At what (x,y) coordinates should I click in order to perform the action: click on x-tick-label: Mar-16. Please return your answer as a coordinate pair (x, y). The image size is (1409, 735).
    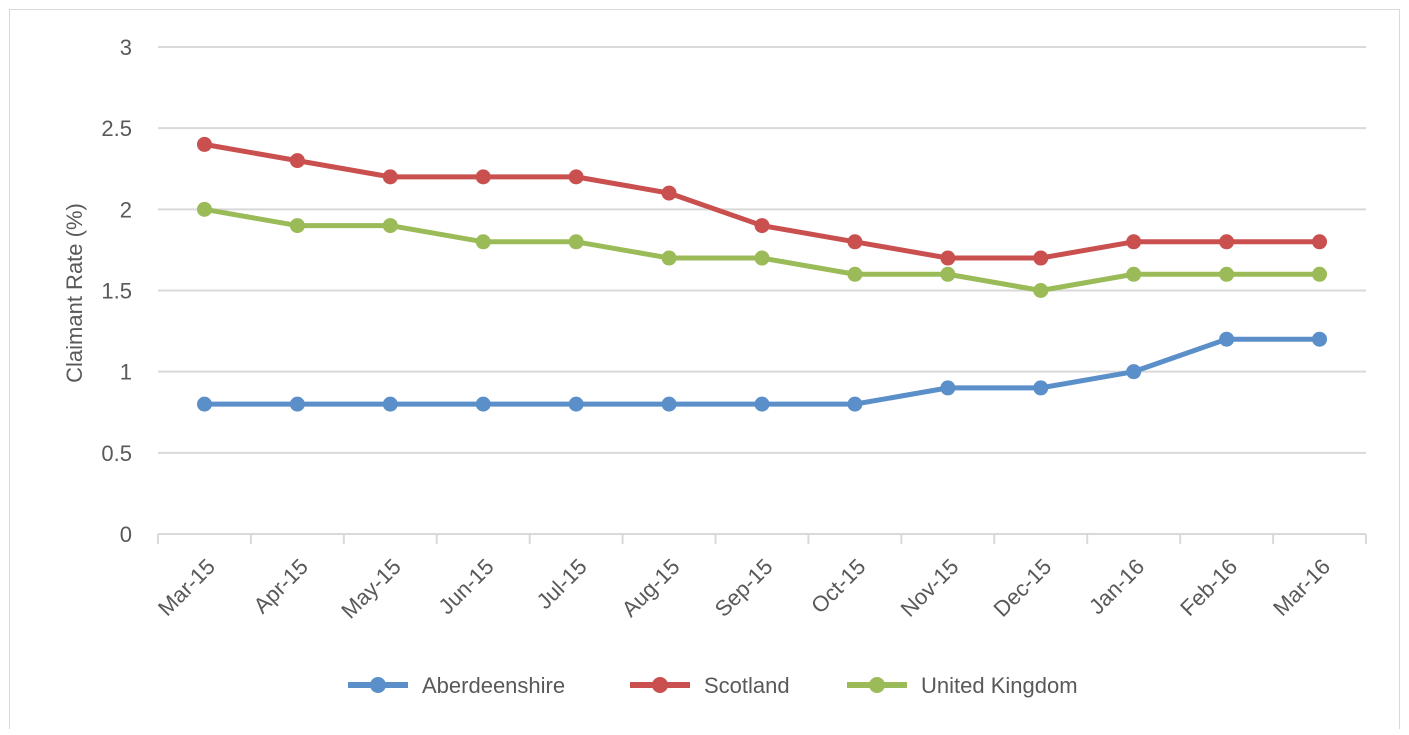
    Looking at the image, I should click on (1301, 587).